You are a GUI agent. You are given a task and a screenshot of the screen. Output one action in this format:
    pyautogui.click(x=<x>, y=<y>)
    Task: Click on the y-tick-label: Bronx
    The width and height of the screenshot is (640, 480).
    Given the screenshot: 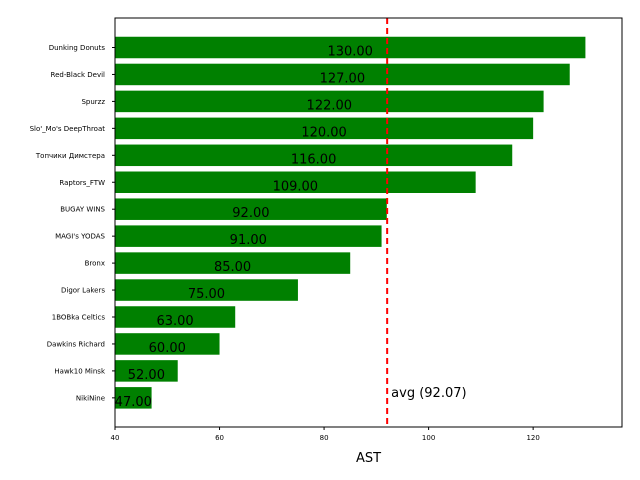 What is the action you would take?
    pyautogui.click(x=95, y=264)
    